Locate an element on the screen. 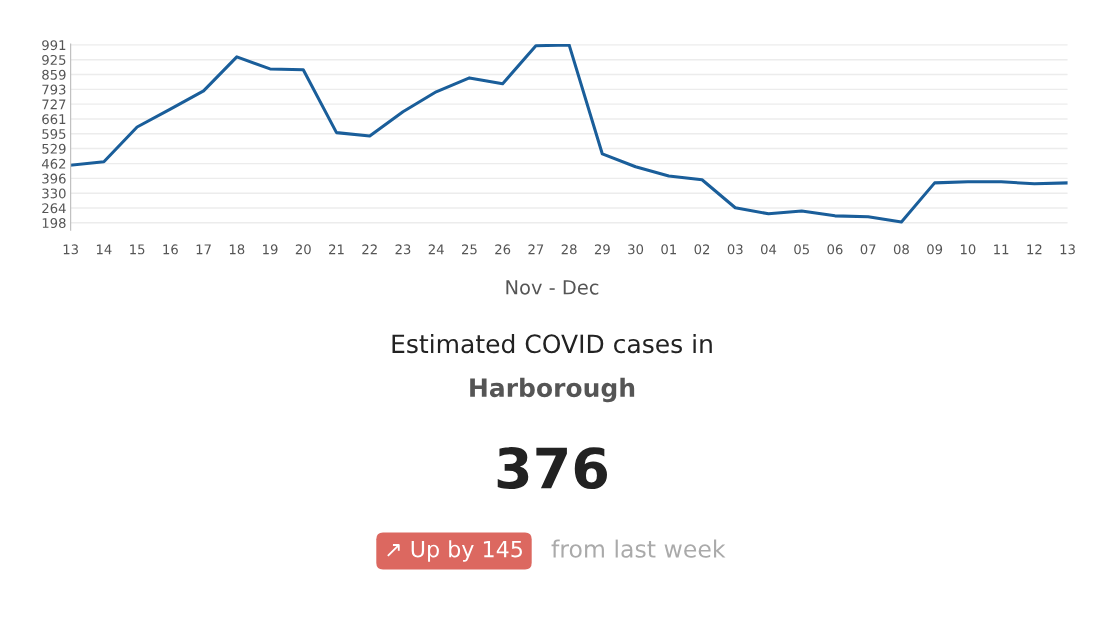  x-tick-label: 10 is located at coordinates (968, 249).